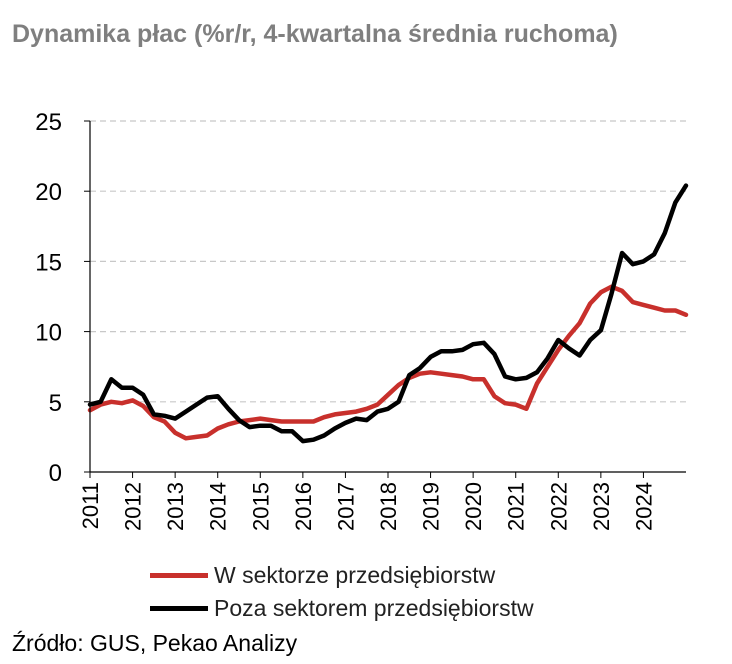 Image resolution: width=732 pixels, height=664 pixels. I want to click on x-tick-label: 2024, so click(643, 506).